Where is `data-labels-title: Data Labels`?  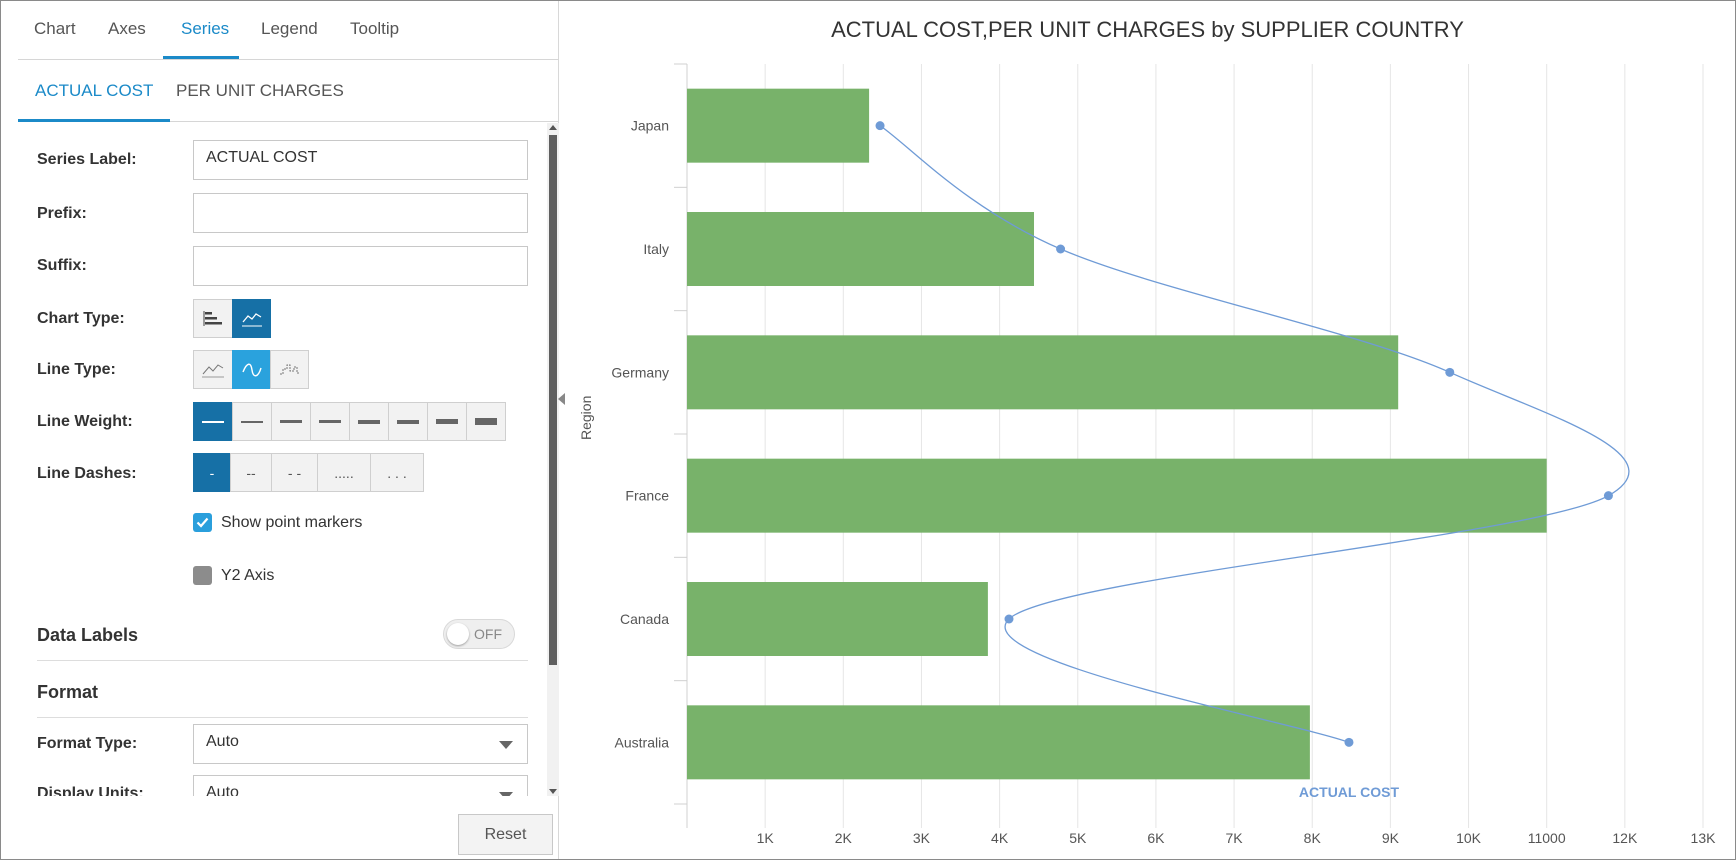 data-labels-title: Data Labels is located at coordinates (88, 635).